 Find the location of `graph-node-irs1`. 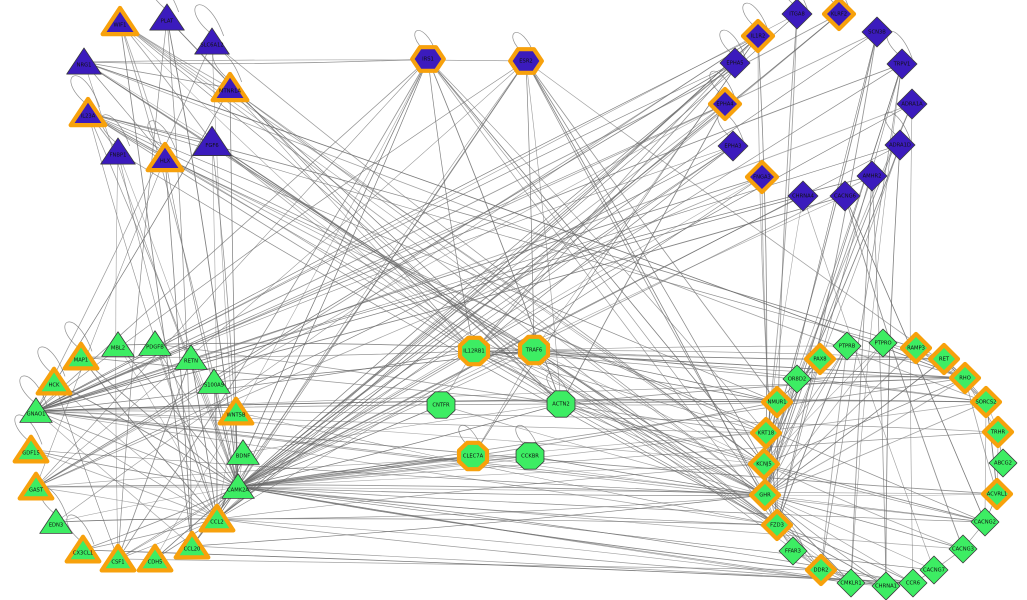

graph-node-irs1 is located at coordinates (428, 59).